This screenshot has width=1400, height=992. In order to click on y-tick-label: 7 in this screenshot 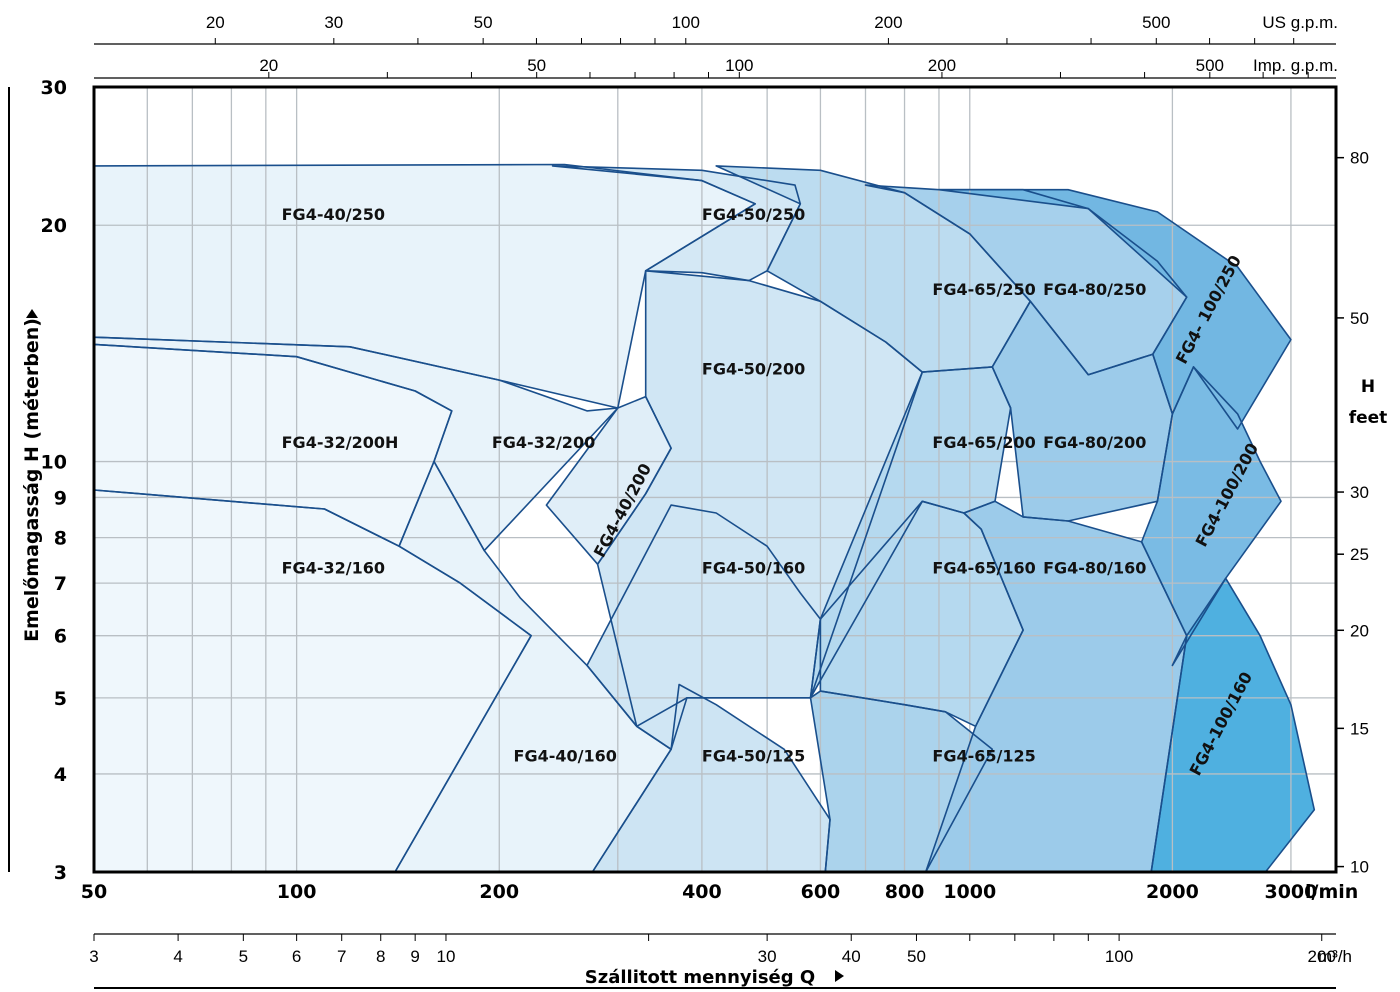, I will do `click(60, 584)`.